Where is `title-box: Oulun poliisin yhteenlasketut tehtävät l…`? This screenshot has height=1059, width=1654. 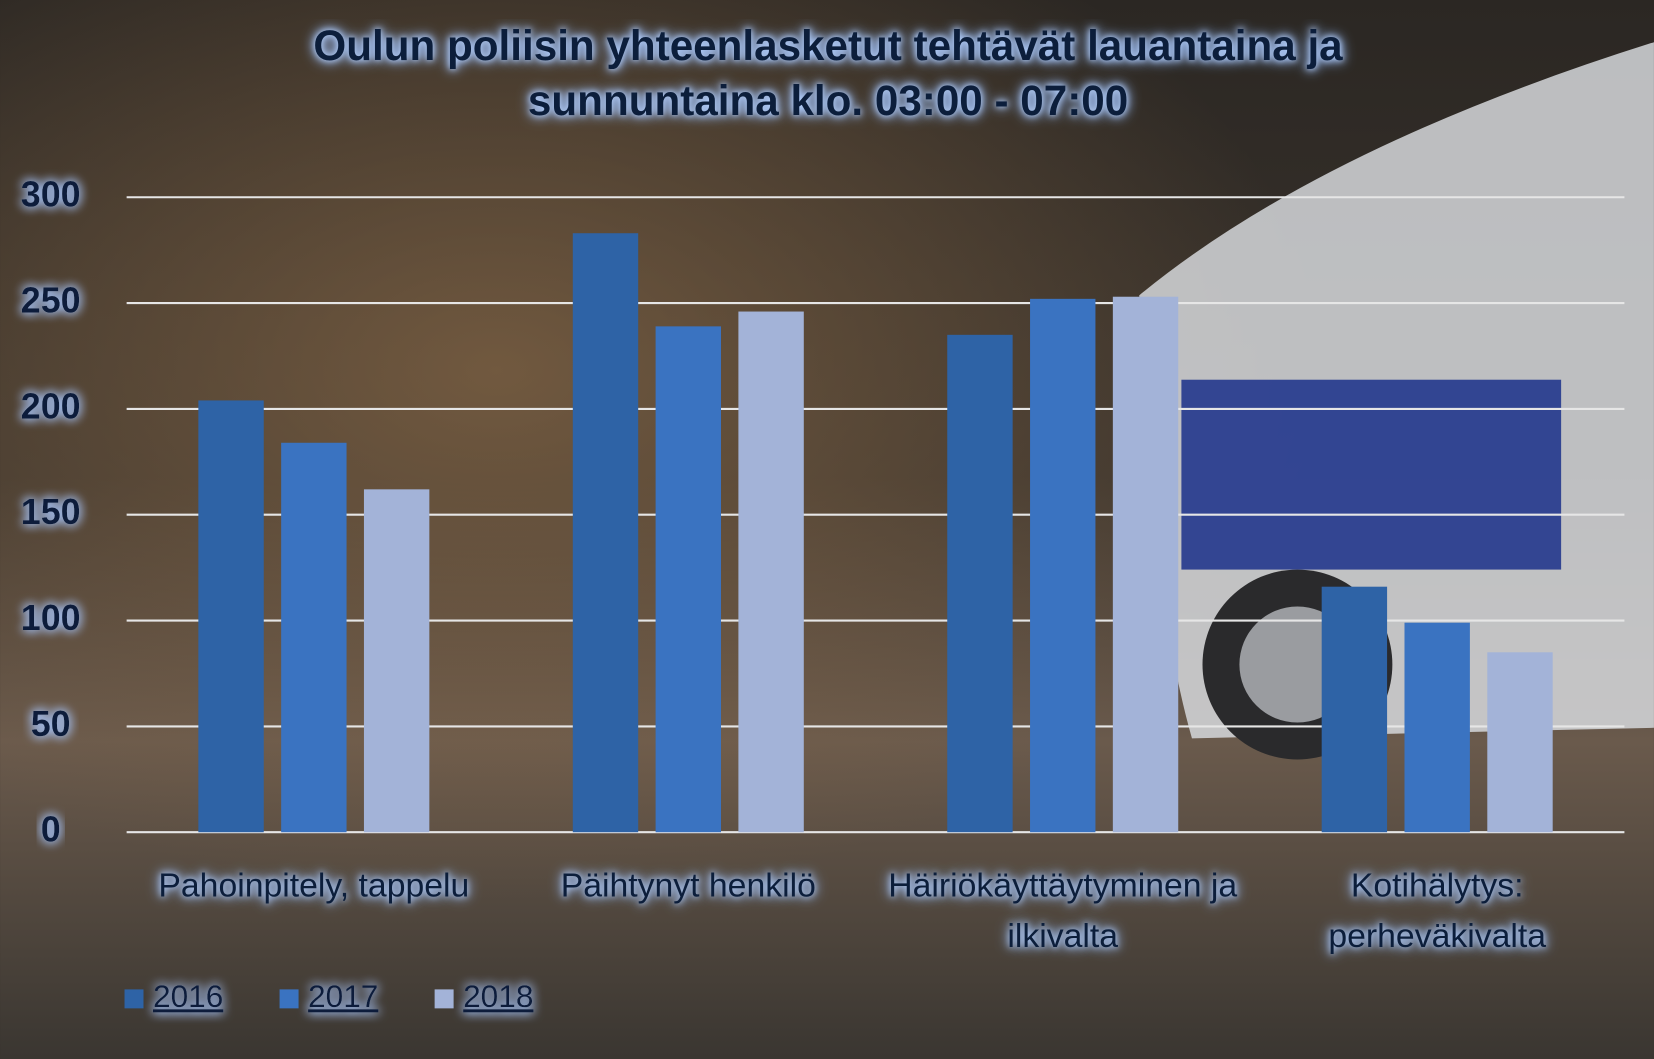 title-box: Oulun poliisin yhteenlasketut tehtävät l… is located at coordinates (828, 74).